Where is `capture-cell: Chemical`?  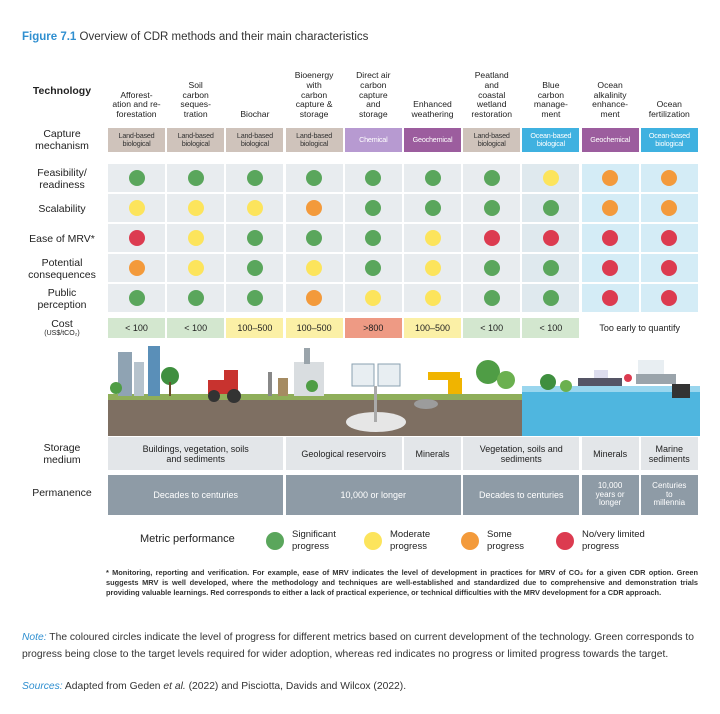 capture-cell: Chemical is located at coordinates (373, 140).